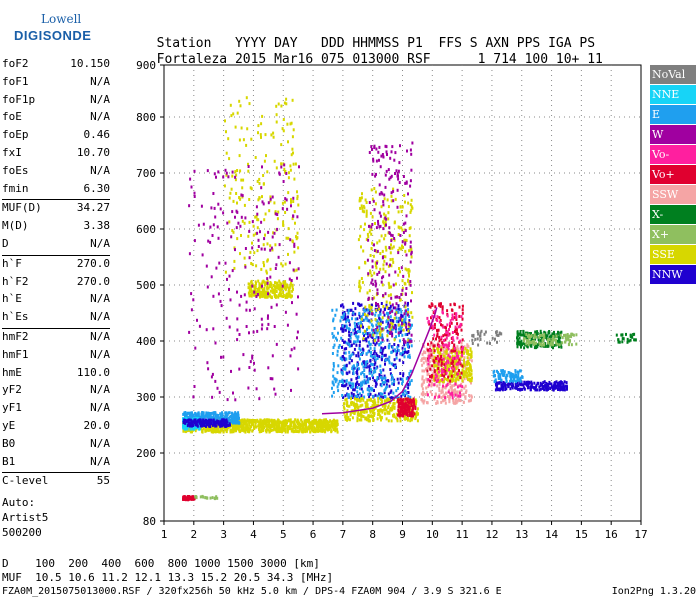  What do you see at coordinates (415, 43) in the screenshot?
I see `header-label-p1: P1` at bounding box center [415, 43].